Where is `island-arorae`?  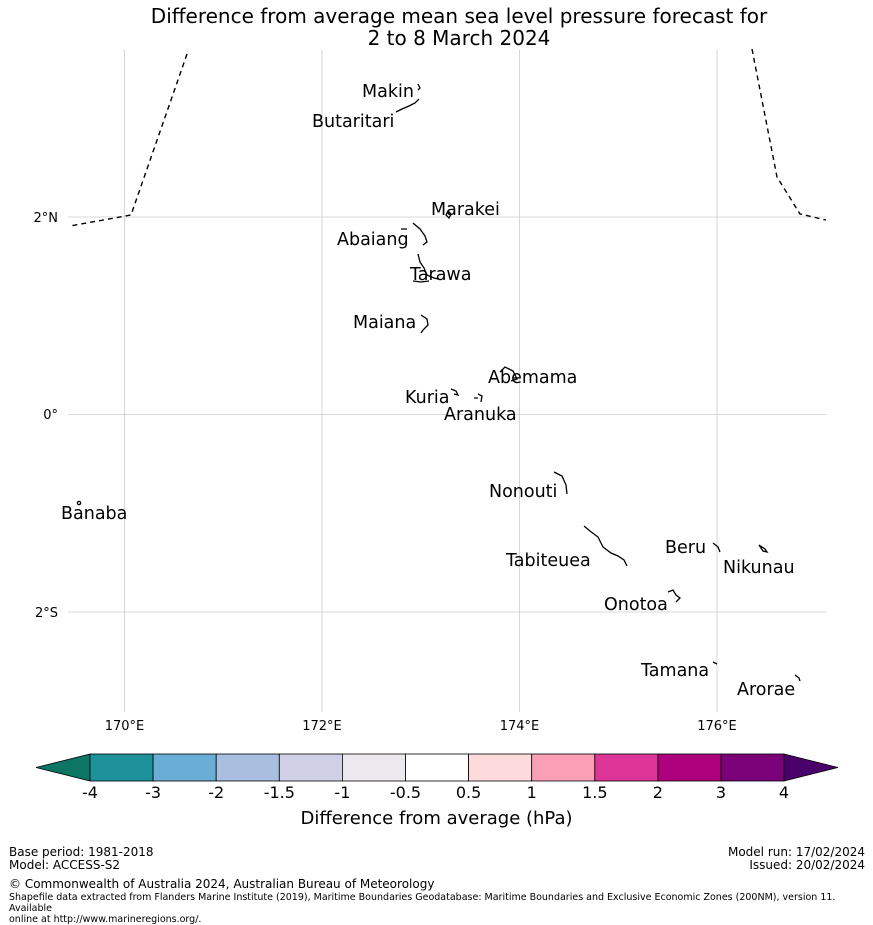 island-arorae is located at coordinates (797, 678).